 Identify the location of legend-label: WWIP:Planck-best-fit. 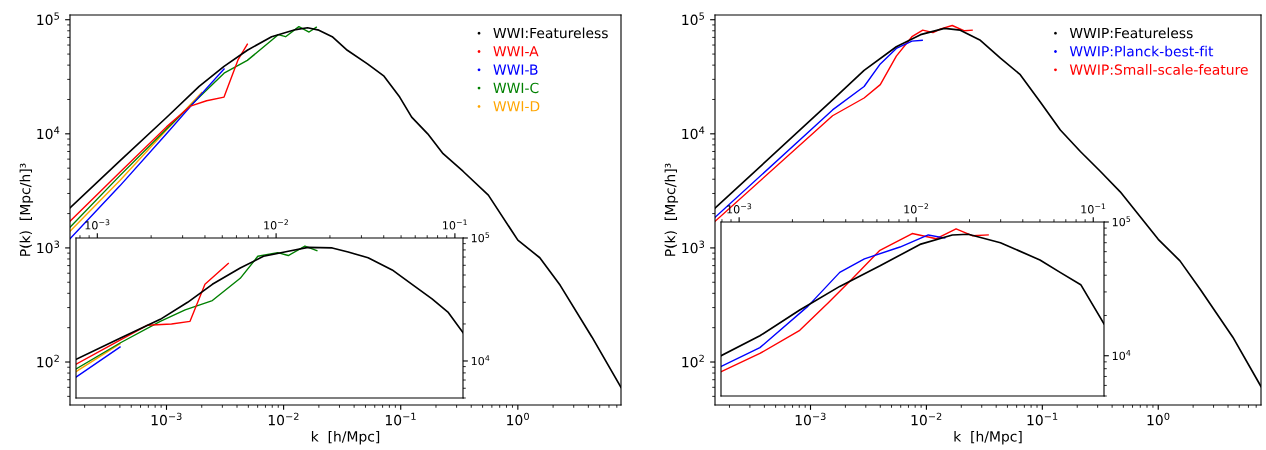
(1141, 51).